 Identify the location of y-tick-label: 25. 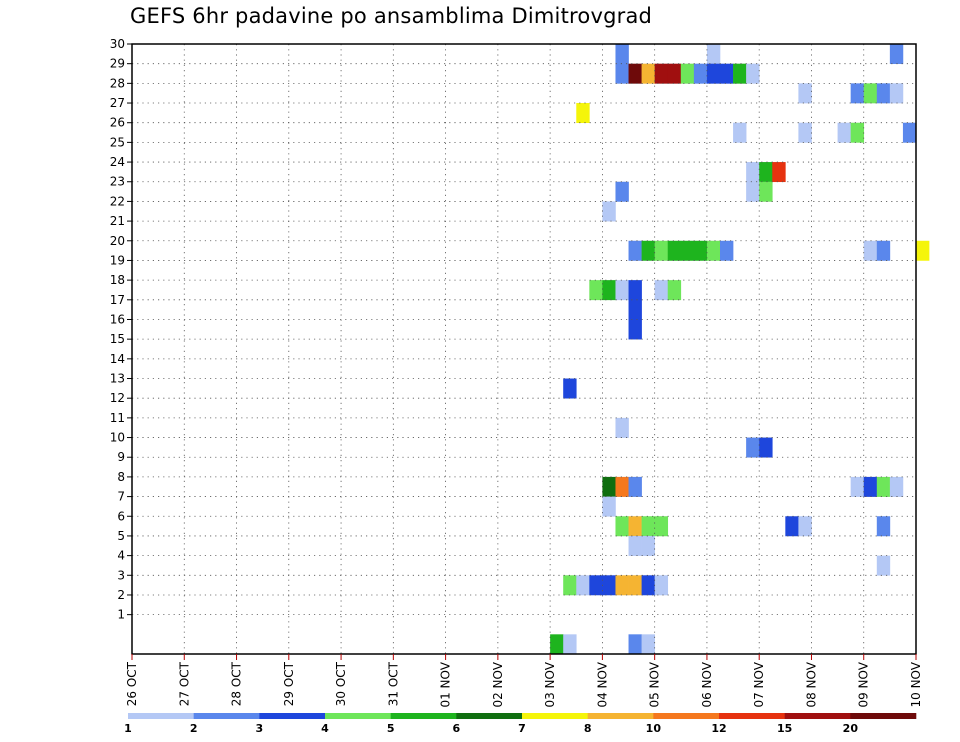
(117, 142).